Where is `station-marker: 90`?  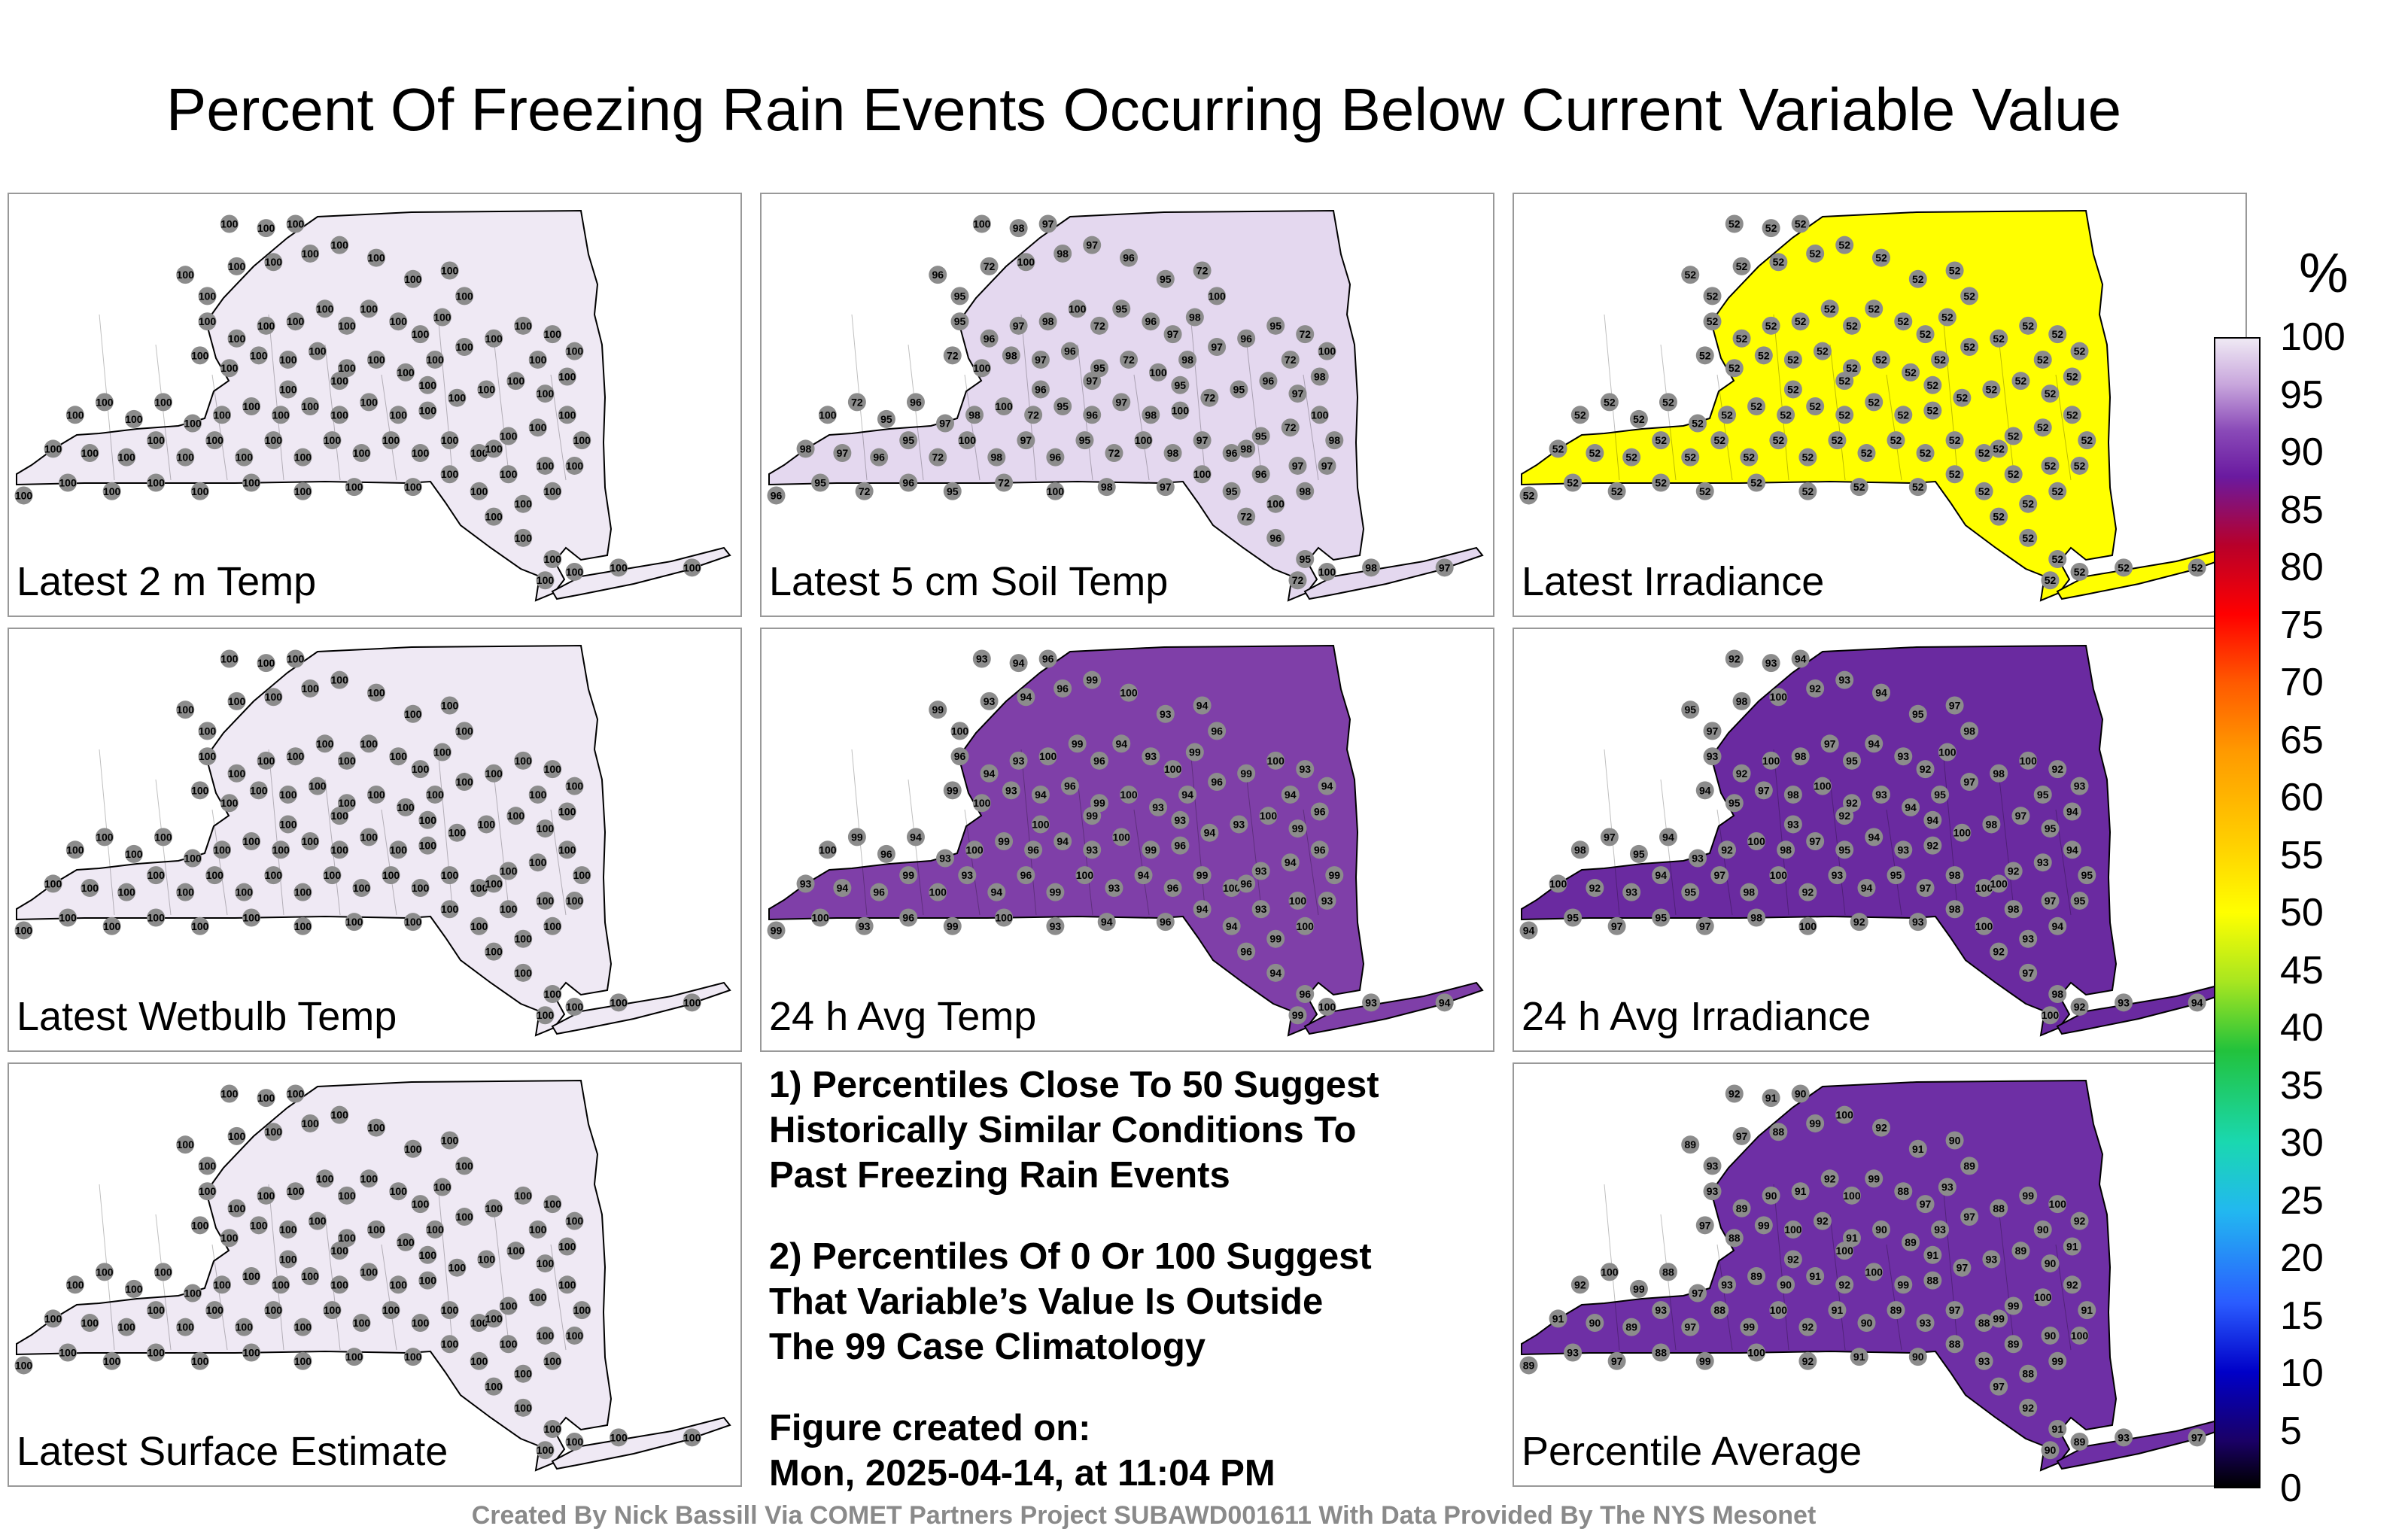 station-marker: 90 is located at coordinates (1800, 1093).